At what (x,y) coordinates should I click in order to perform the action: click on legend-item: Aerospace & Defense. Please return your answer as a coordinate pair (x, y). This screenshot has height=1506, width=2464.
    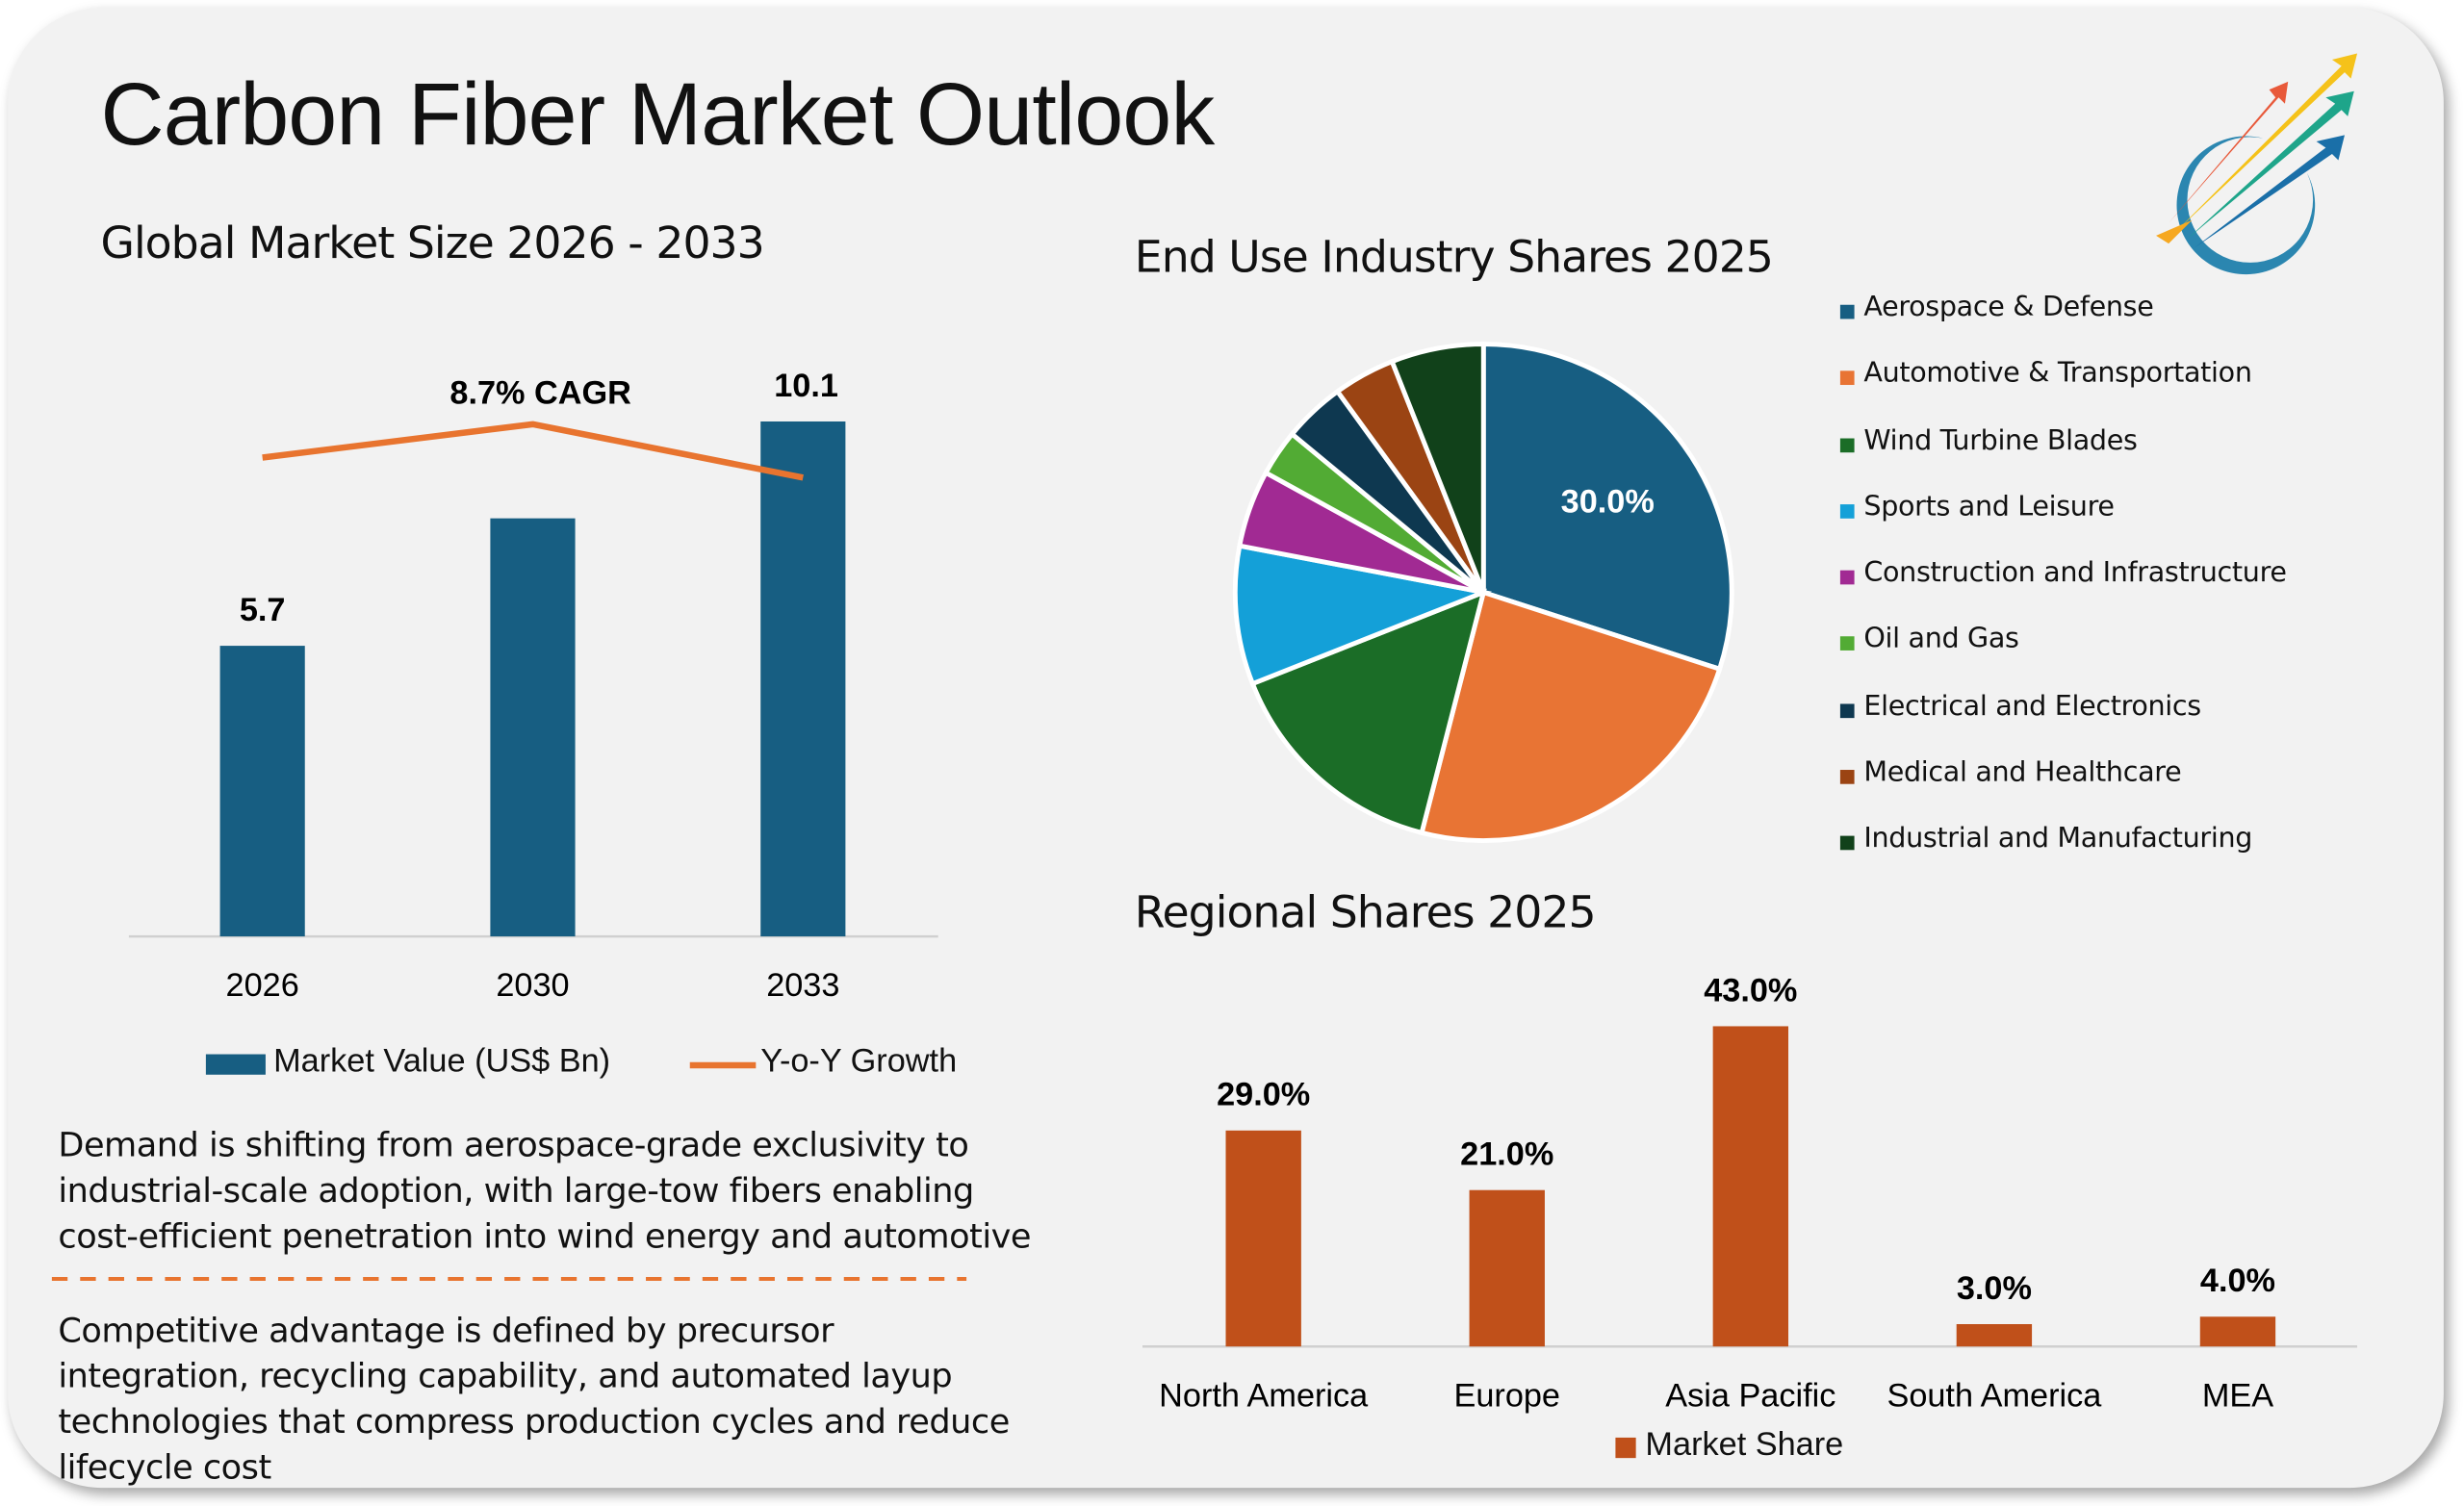
    Looking at the image, I should click on (2008, 308).